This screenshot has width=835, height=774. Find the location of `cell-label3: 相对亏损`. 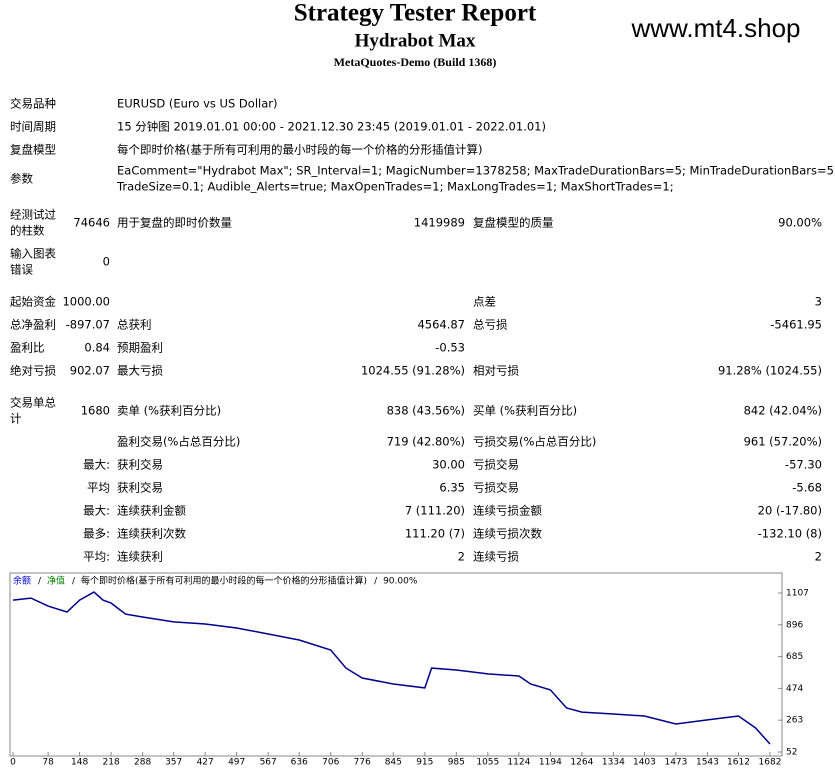

cell-label3: 相对亏损 is located at coordinates (496, 371).